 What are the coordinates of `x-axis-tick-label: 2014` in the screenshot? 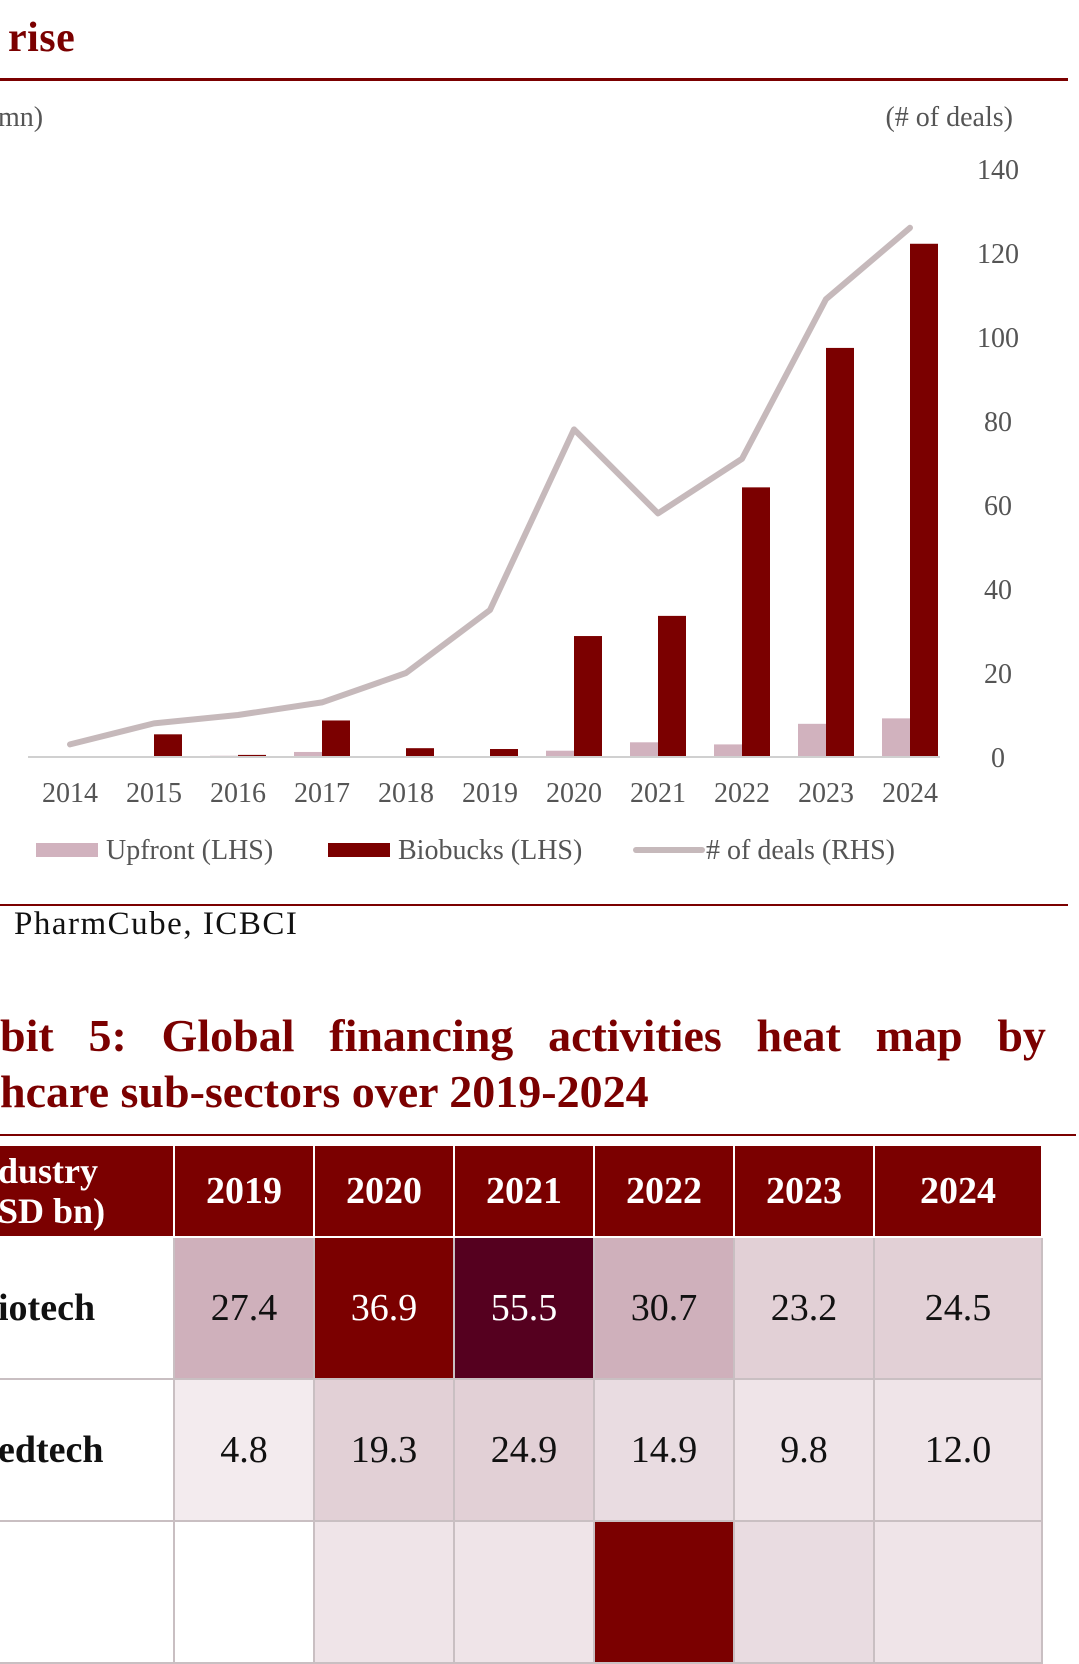 It's located at (70, 793).